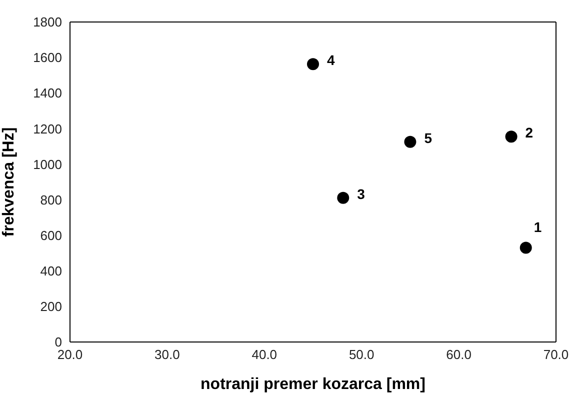 The height and width of the screenshot is (407, 573). I want to click on y-tick-label: 0, so click(58, 342).